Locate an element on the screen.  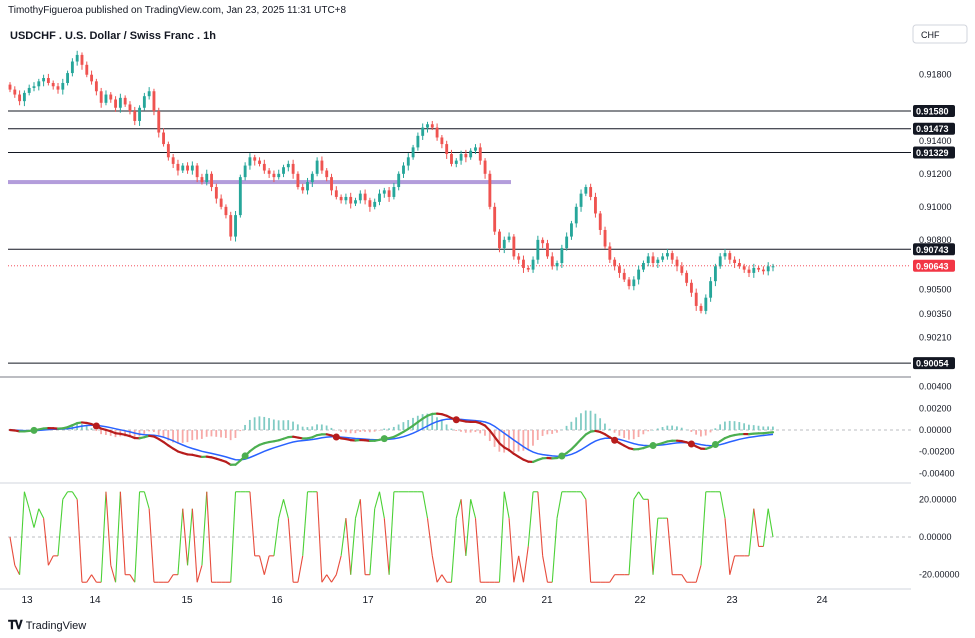
currency-badge is located at coordinates (940, 34).